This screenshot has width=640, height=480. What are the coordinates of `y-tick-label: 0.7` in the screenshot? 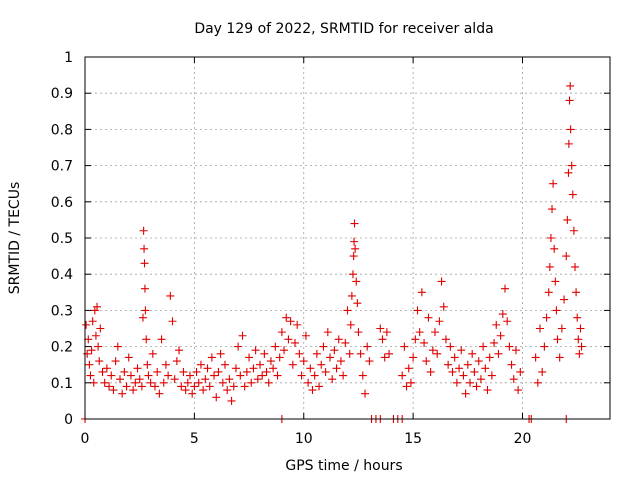 It's located at (62, 167).